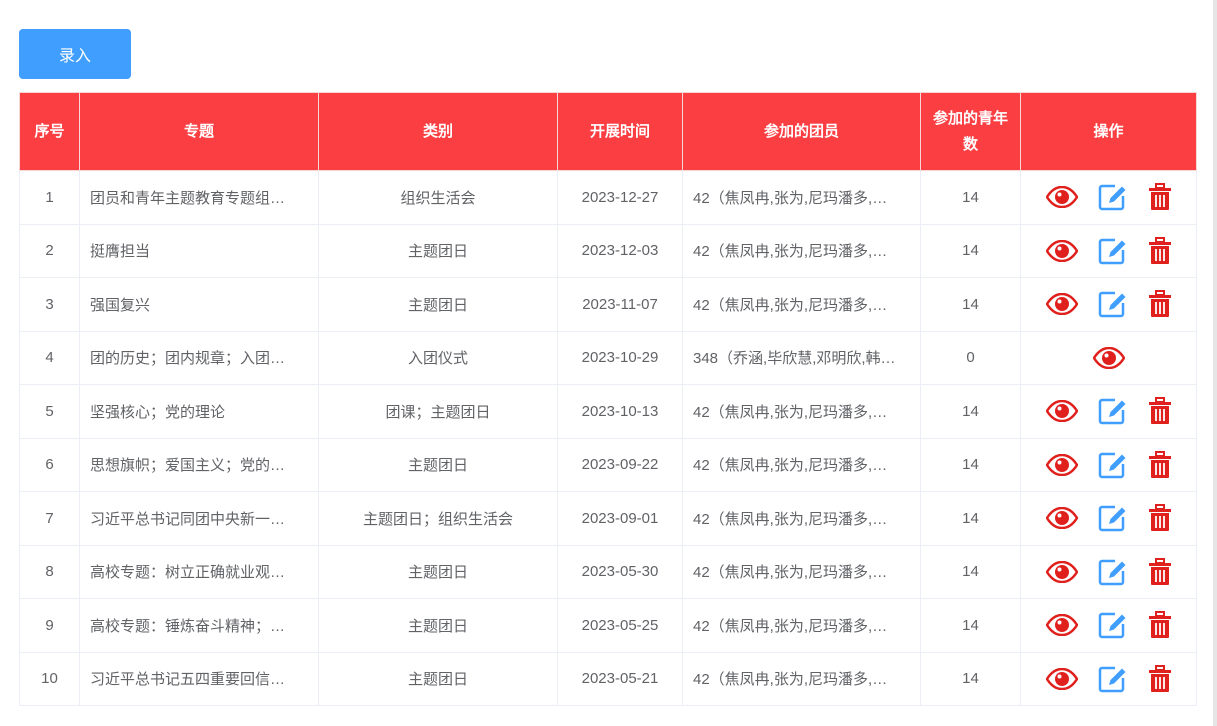 This screenshot has width=1217, height=726. What do you see at coordinates (49, 411) in the screenshot?
I see `cell-no: 5` at bounding box center [49, 411].